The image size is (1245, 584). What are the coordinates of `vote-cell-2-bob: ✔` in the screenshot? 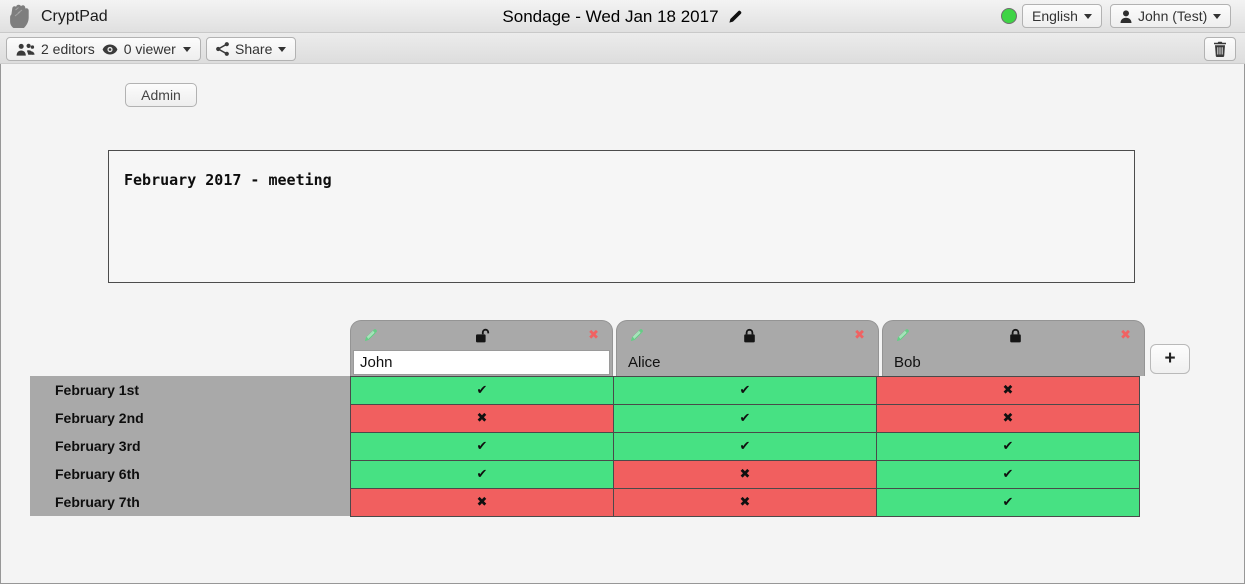 It's located at (1008, 446).